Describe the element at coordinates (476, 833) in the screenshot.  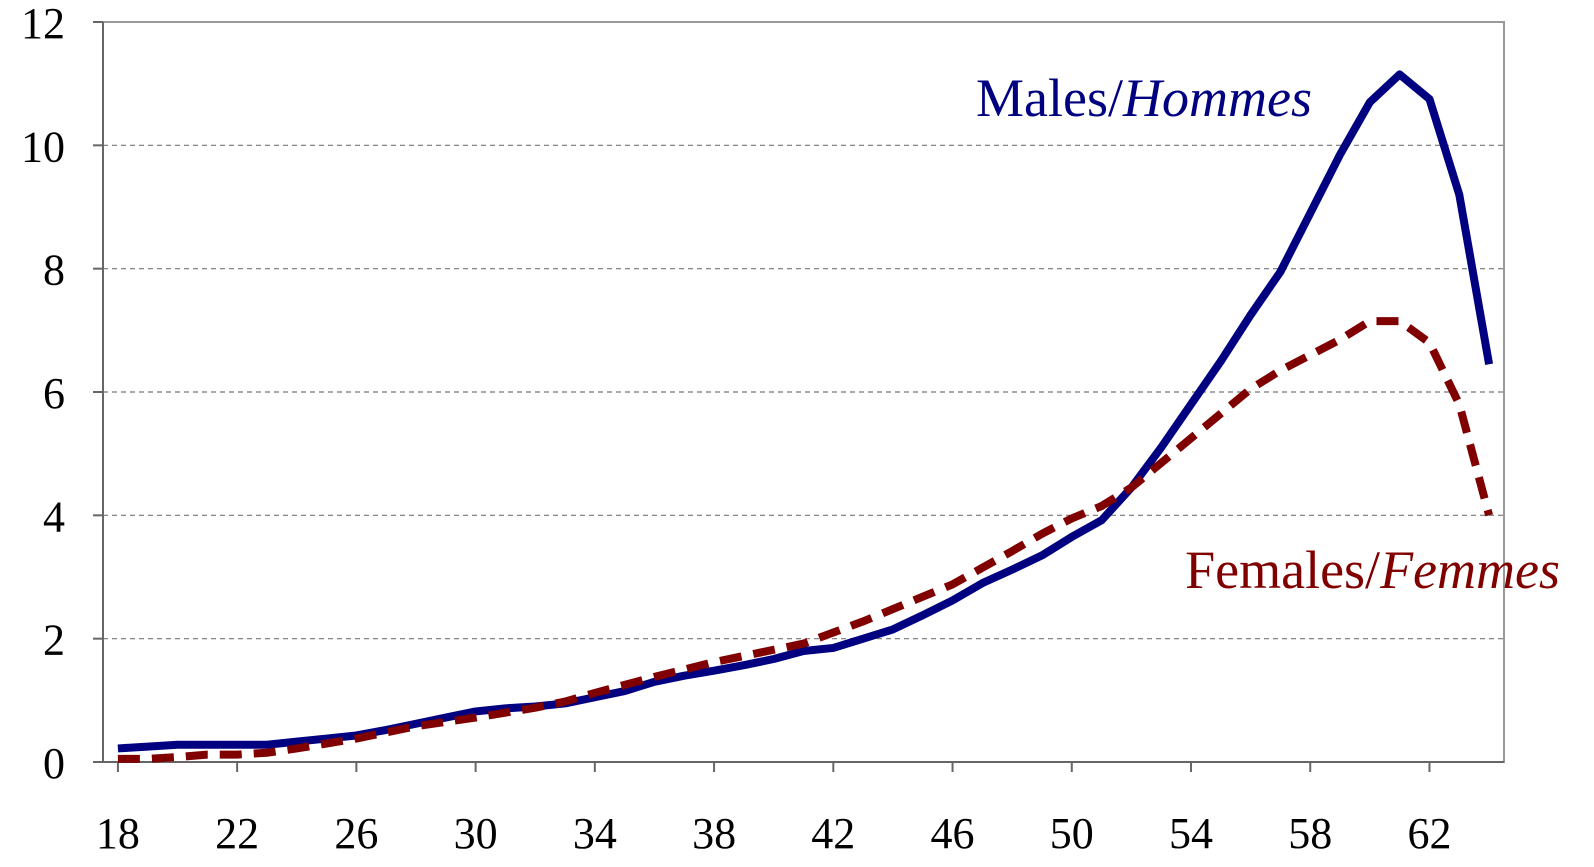
I see `x-tick-label: 30` at that location.